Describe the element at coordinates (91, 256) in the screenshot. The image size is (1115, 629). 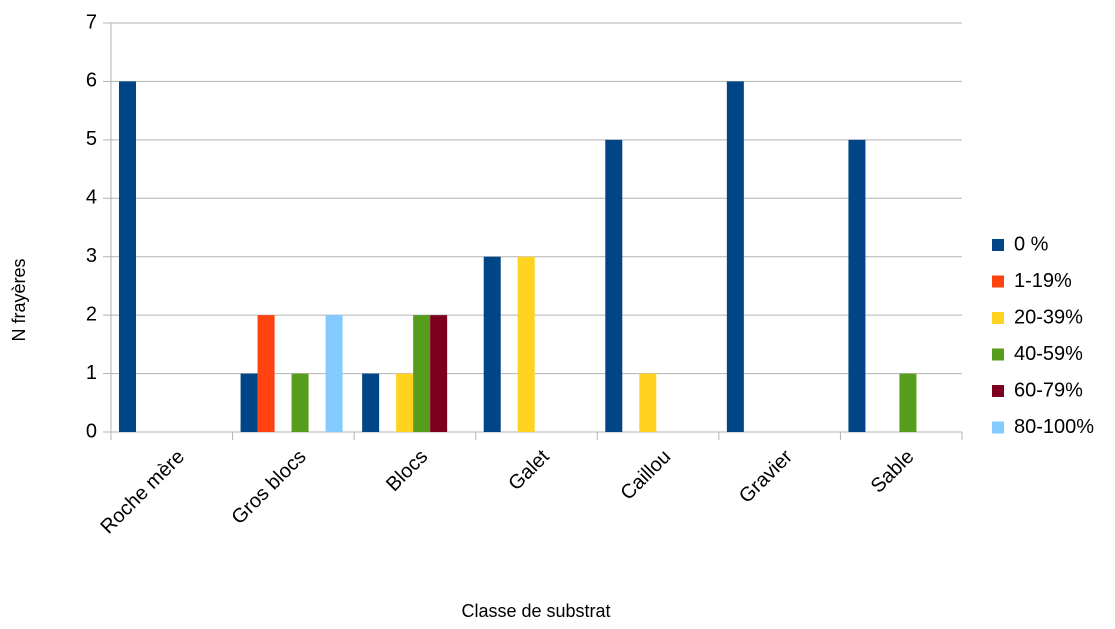
I see `y-tick-label: 3` at that location.